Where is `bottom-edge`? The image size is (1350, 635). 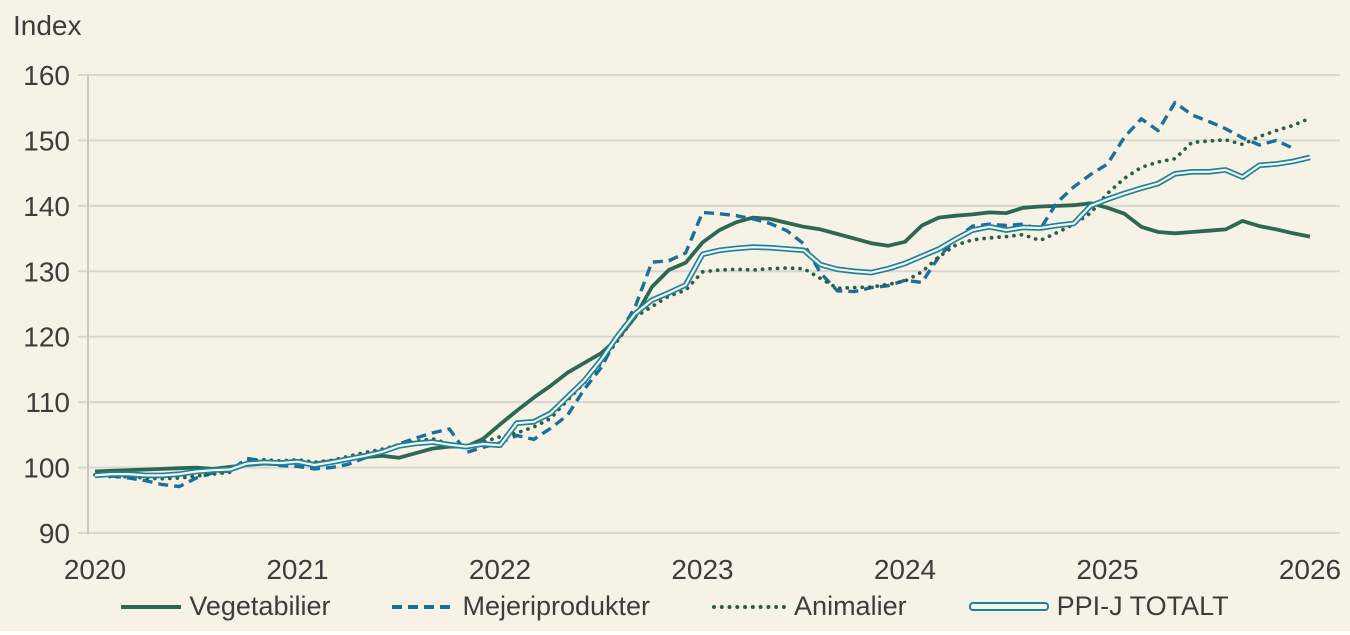 bottom-edge is located at coordinates (675, 633).